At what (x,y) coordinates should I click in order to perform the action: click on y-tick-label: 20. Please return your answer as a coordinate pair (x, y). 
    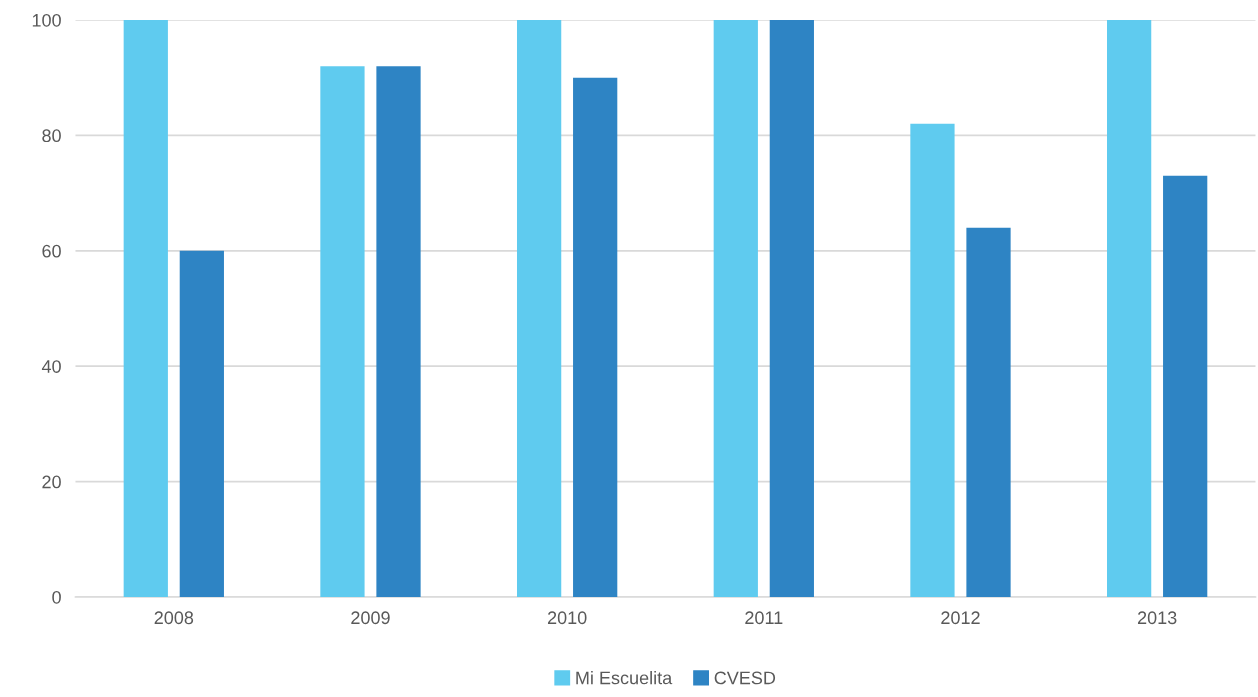
    Looking at the image, I should click on (51, 482).